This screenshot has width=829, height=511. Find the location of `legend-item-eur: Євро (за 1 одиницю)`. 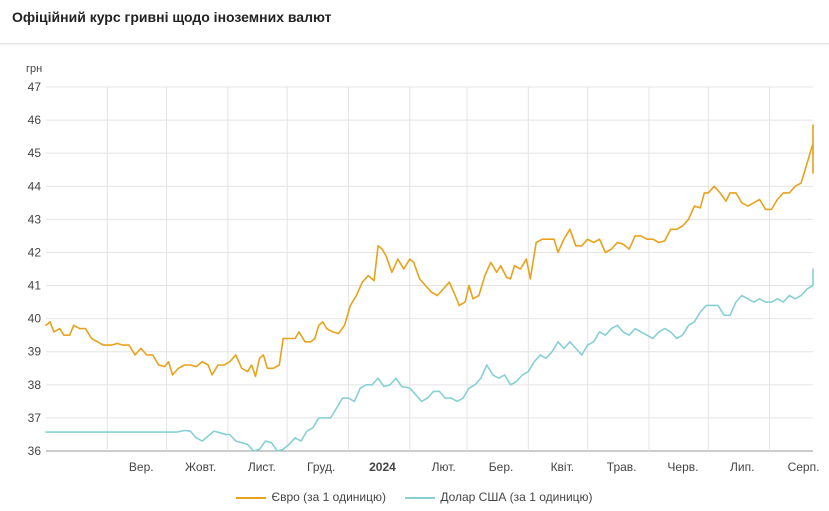

legend-item-eur: Євро (за 1 одиницю) is located at coordinates (311, 497).